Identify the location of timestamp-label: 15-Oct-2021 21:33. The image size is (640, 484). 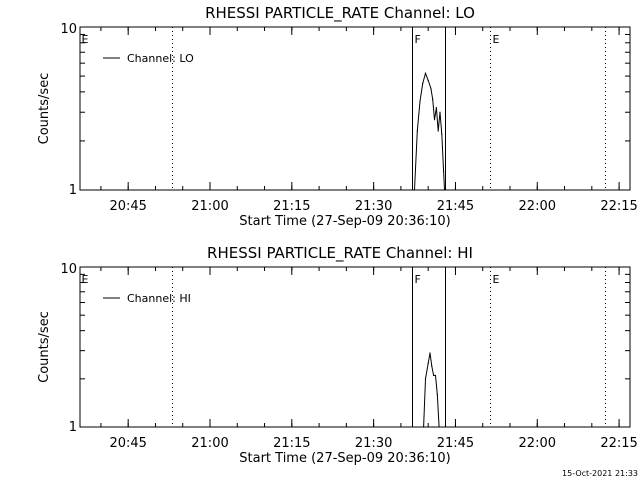
(600, 473).